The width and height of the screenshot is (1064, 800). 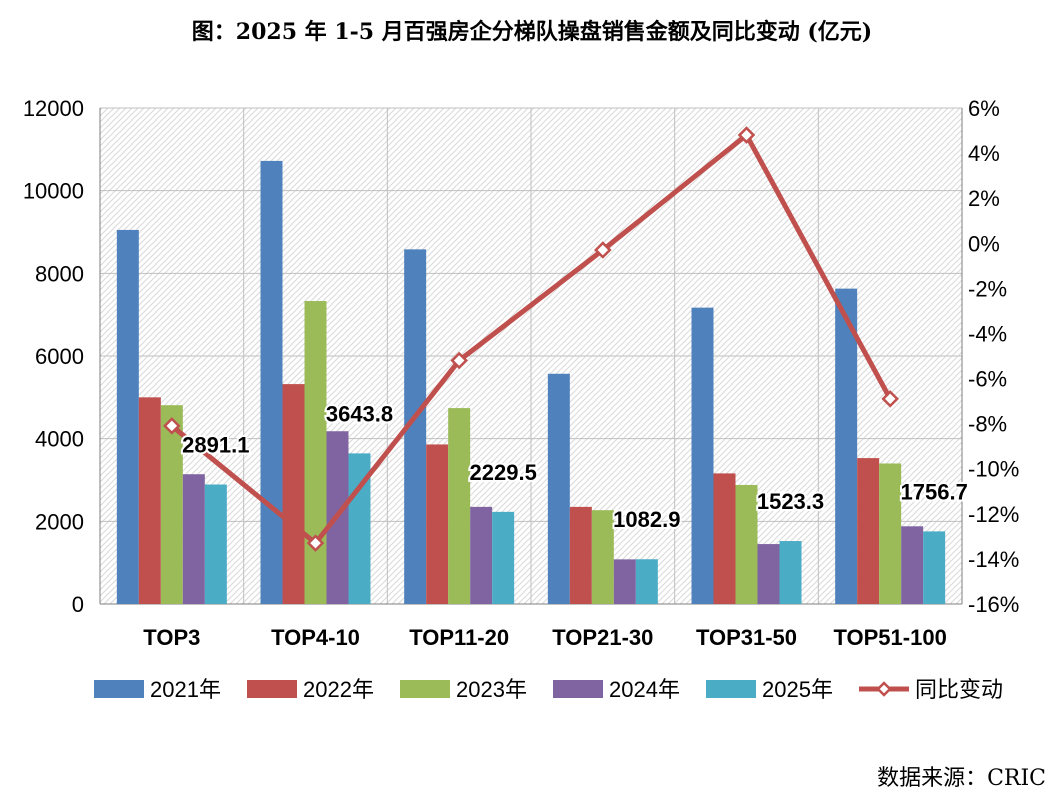 What do you see at coordinates (53, 108) in the screenshot?
I see `y-left-tick-label: 12000` at bounding box center [53, 108].